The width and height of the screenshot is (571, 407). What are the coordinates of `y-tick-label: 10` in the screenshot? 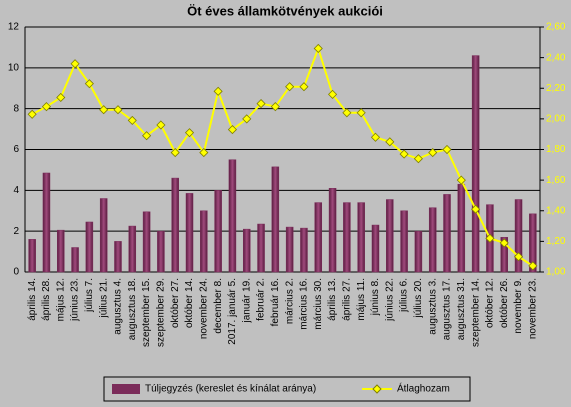 It's located at (14, 67).